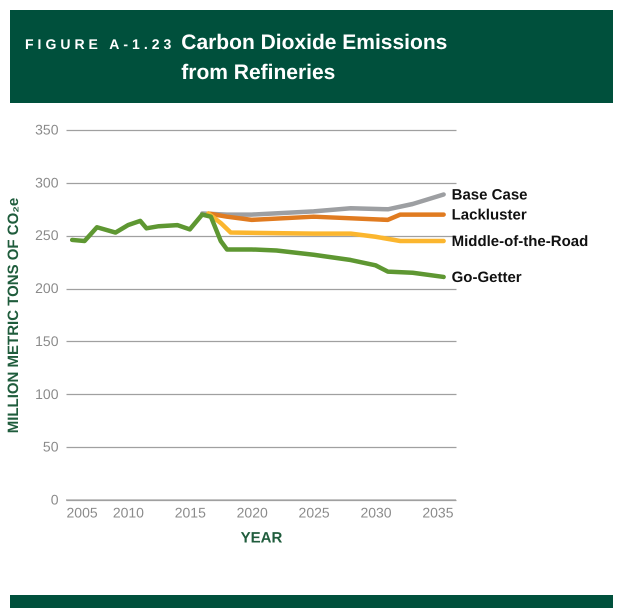 The width and height of the screenshot is (623, 608). I want to click on y-tick-label: 0, so click(54, 500).